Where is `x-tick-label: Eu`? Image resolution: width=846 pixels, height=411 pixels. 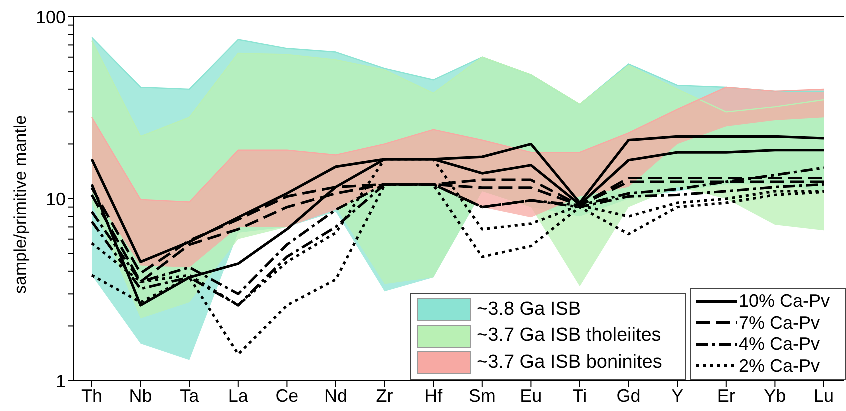
x-tick-label: Eu is located at coordinates (531, 396).